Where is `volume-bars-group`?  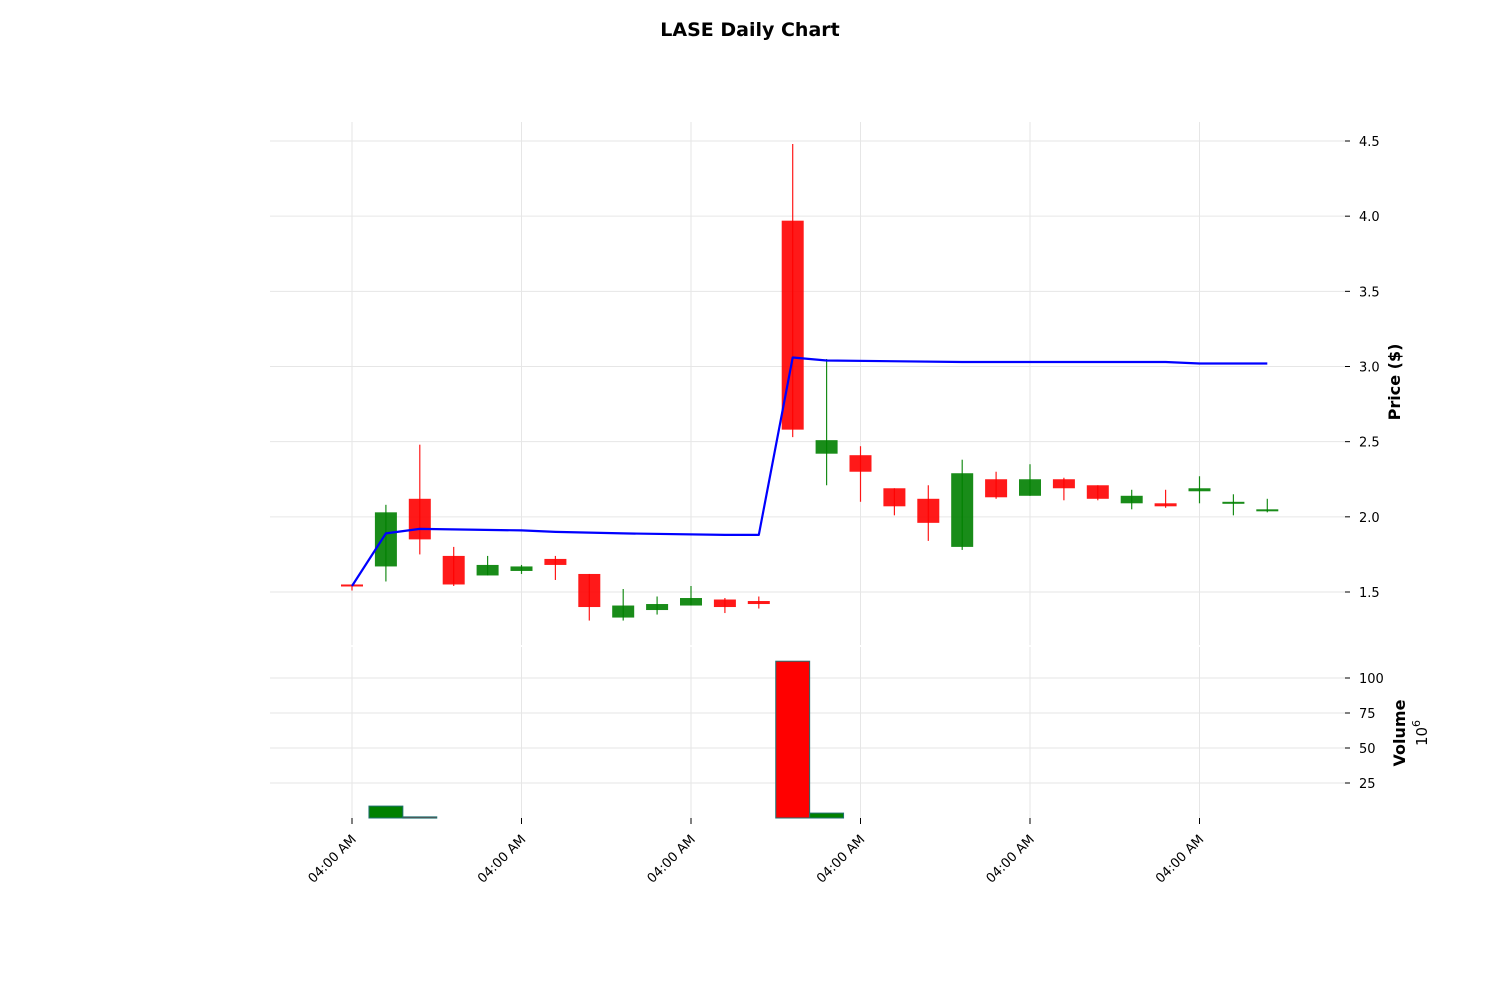
volume-bars-group is located at coordinates (606, 739).